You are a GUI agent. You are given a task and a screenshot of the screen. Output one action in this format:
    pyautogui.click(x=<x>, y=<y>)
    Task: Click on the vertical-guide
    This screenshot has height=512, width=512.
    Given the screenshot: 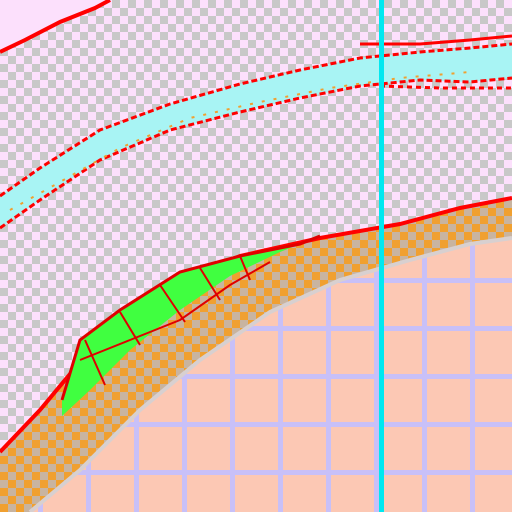 What is the action you would take?
    pyautogui.click(x=381, y=256)
    